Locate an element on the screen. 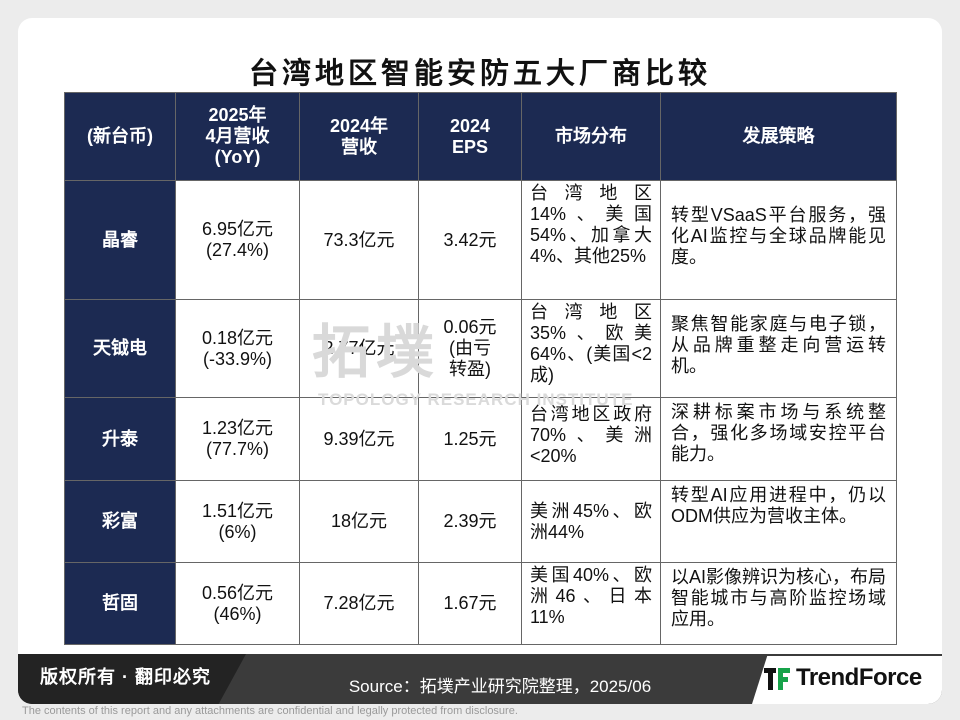 Image resolution: width=960 pixels, height=720 pixels. header-market: 市场分布 is located at coordinates (591, 136).